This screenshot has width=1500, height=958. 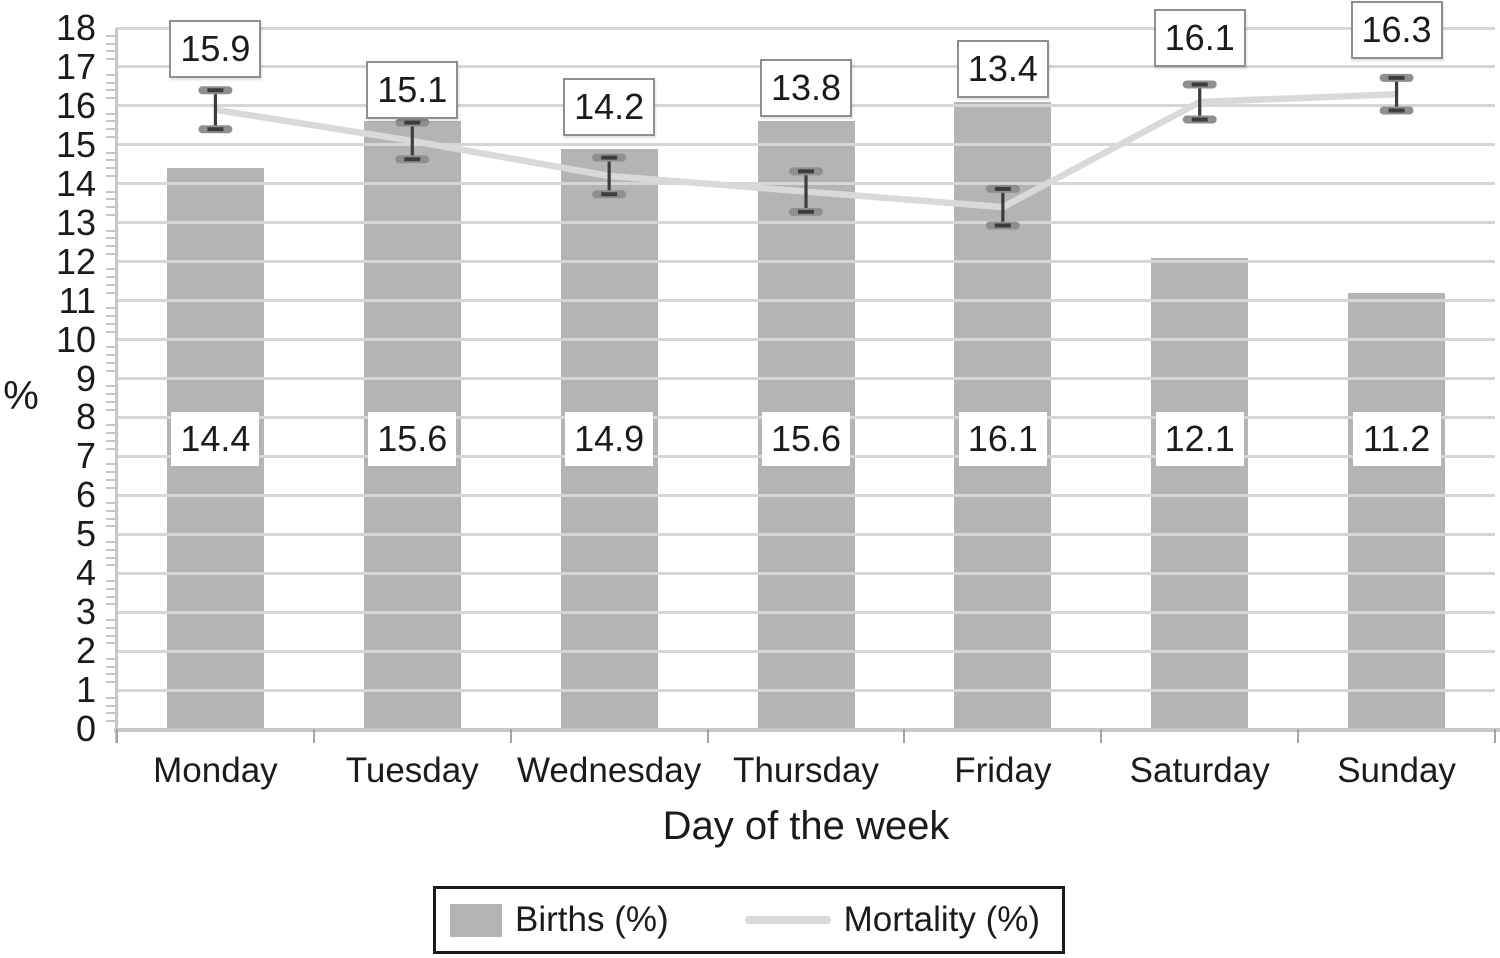 I want to click on mortality-value-label: 15.9, so click(x=215, y=49).